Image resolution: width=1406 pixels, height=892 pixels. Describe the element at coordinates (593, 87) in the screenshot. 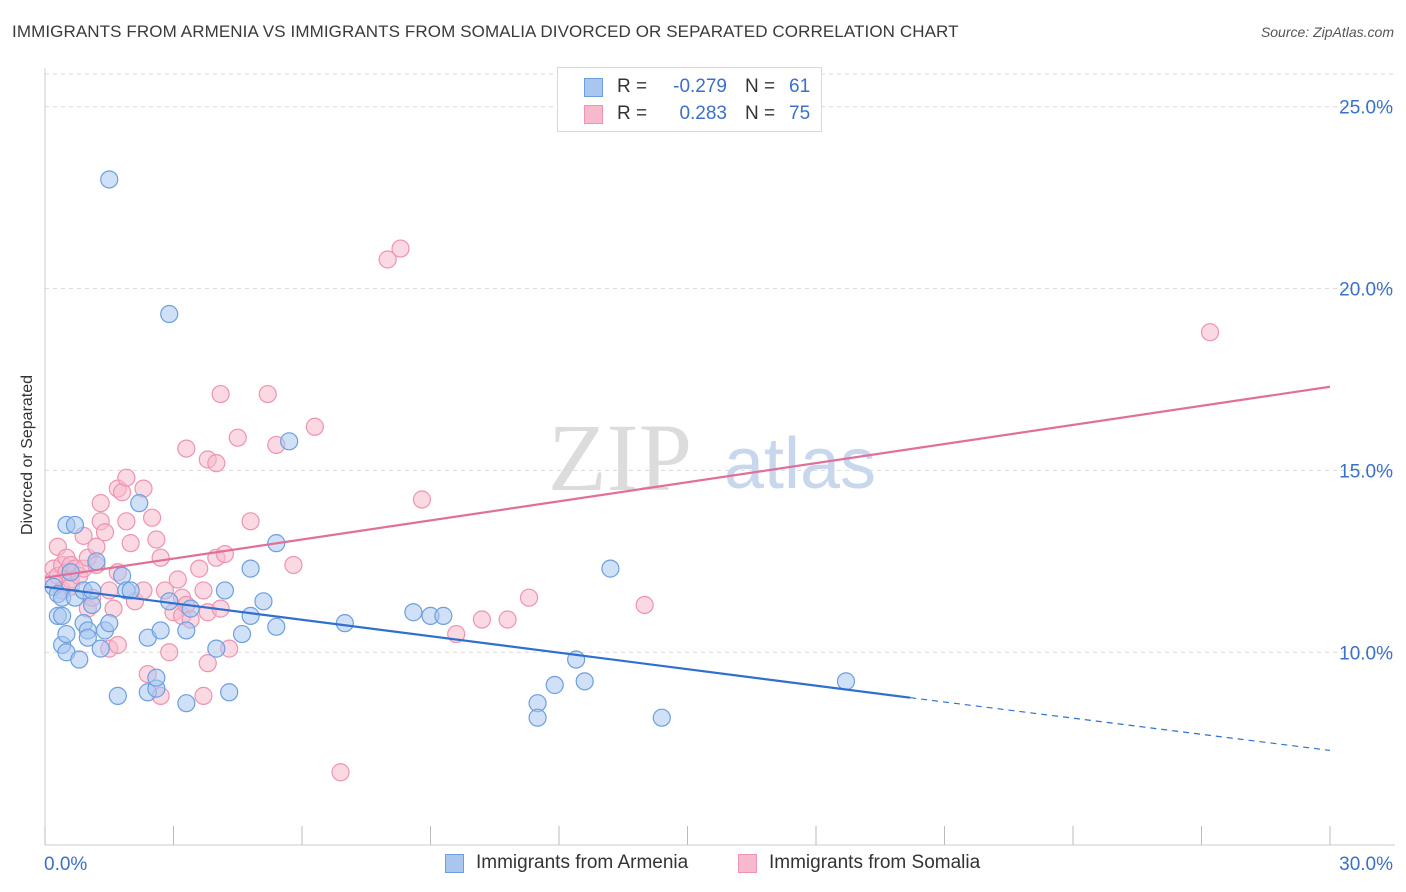

I see `legend-swatch-armenia` at that location.